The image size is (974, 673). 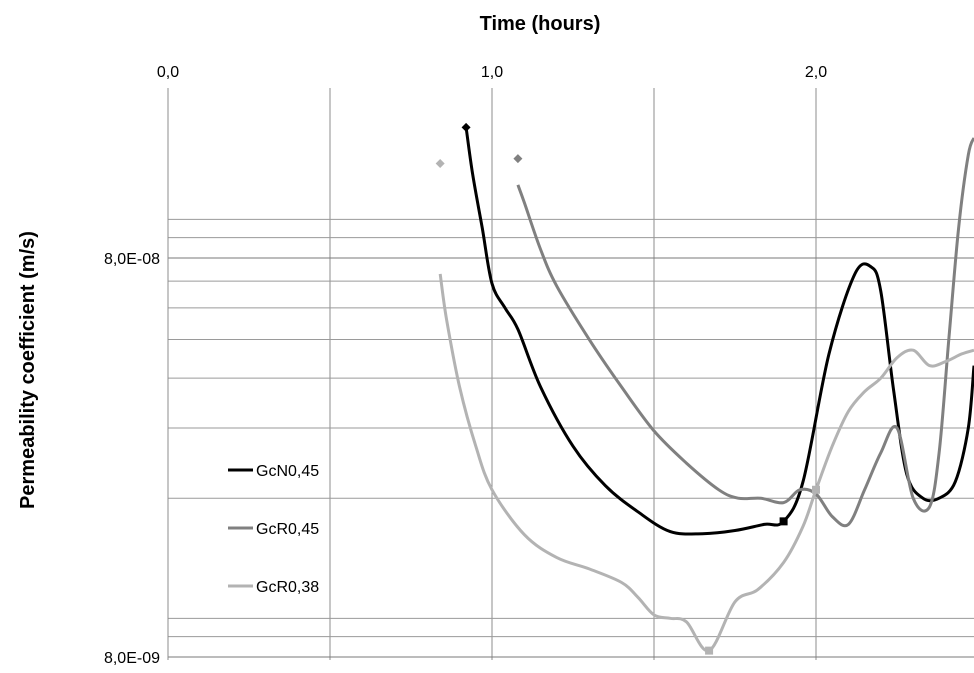 I want to click on legend: GcN0,45 GcR0,45 GcR0,38, so click(x=273, y=529).